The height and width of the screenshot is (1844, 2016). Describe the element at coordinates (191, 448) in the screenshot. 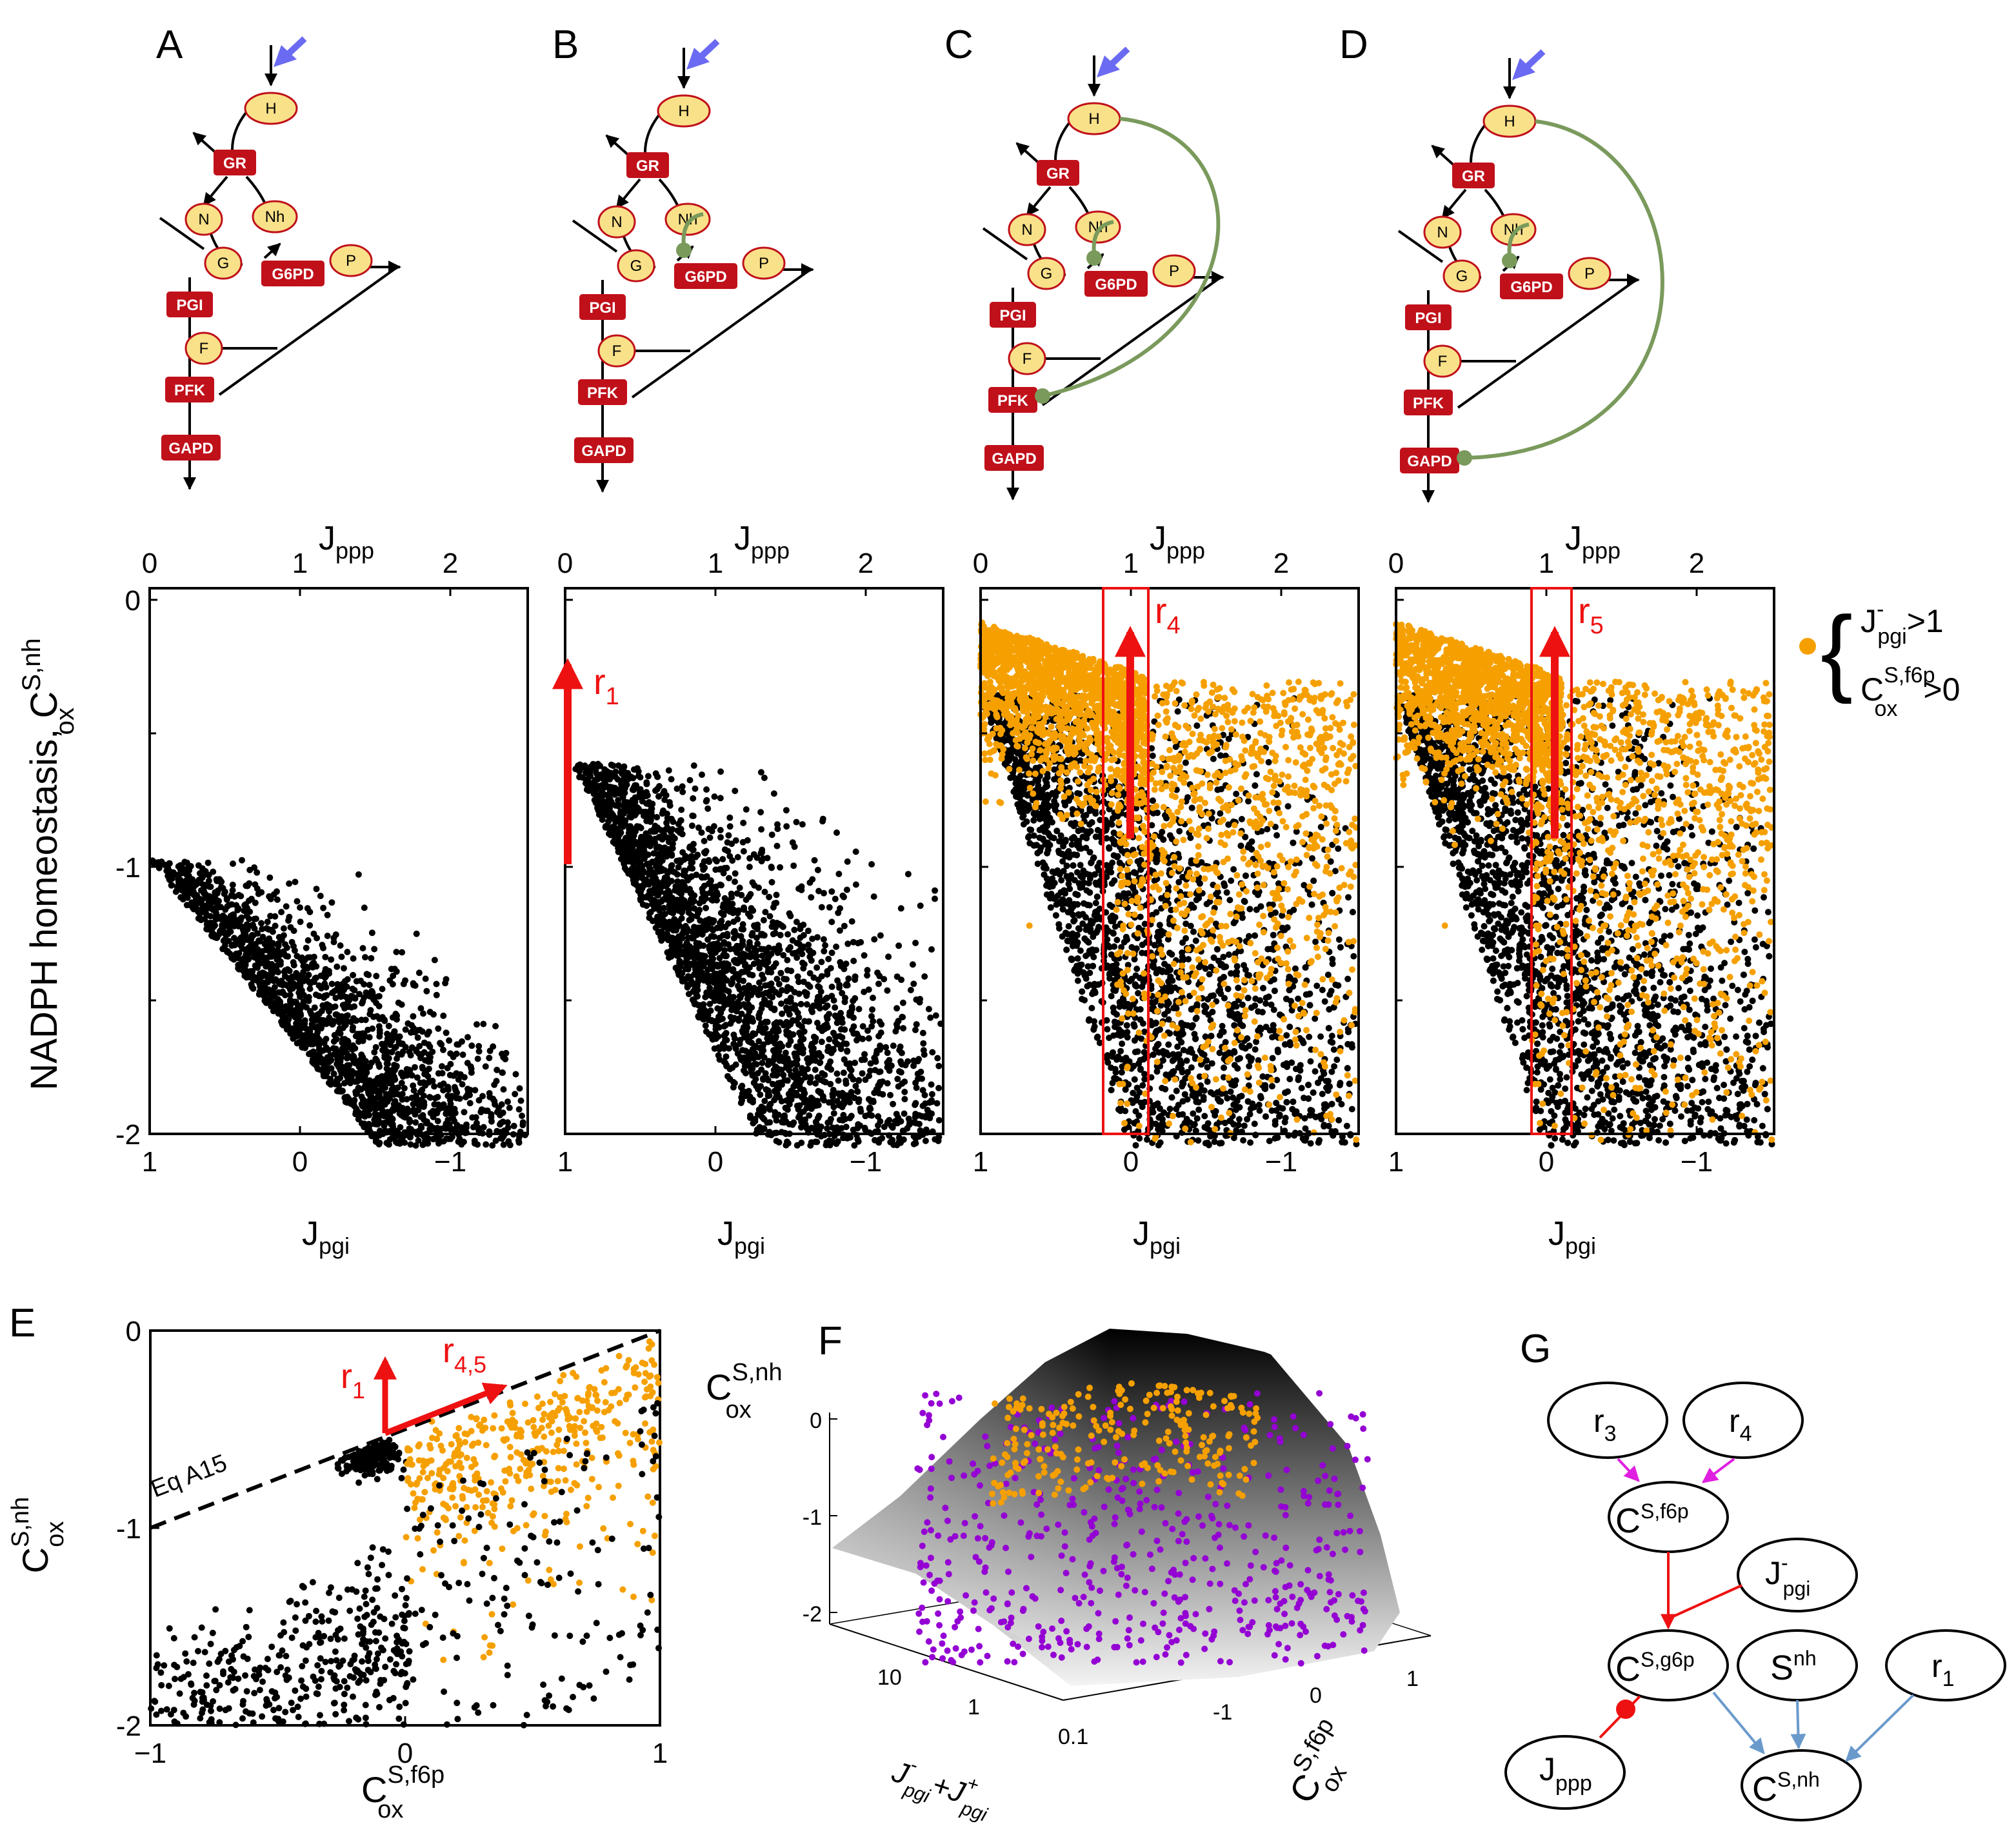

I see `enzyme-gapd` at that location.